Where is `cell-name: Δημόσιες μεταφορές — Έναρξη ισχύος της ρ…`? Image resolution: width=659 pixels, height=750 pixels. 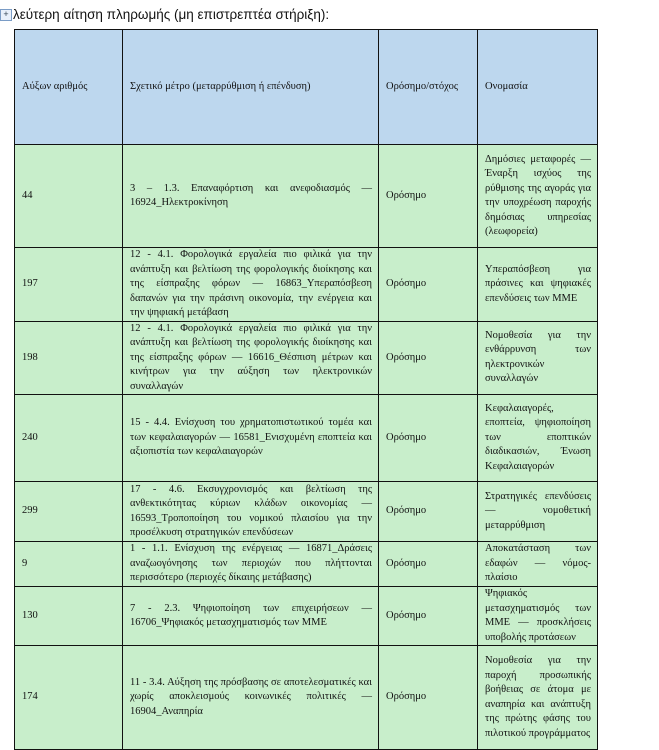 cell-name: Δημόσιες μεταφορές — Έναρξη ισχύος της ρ… is located at coordinates (537, 196).